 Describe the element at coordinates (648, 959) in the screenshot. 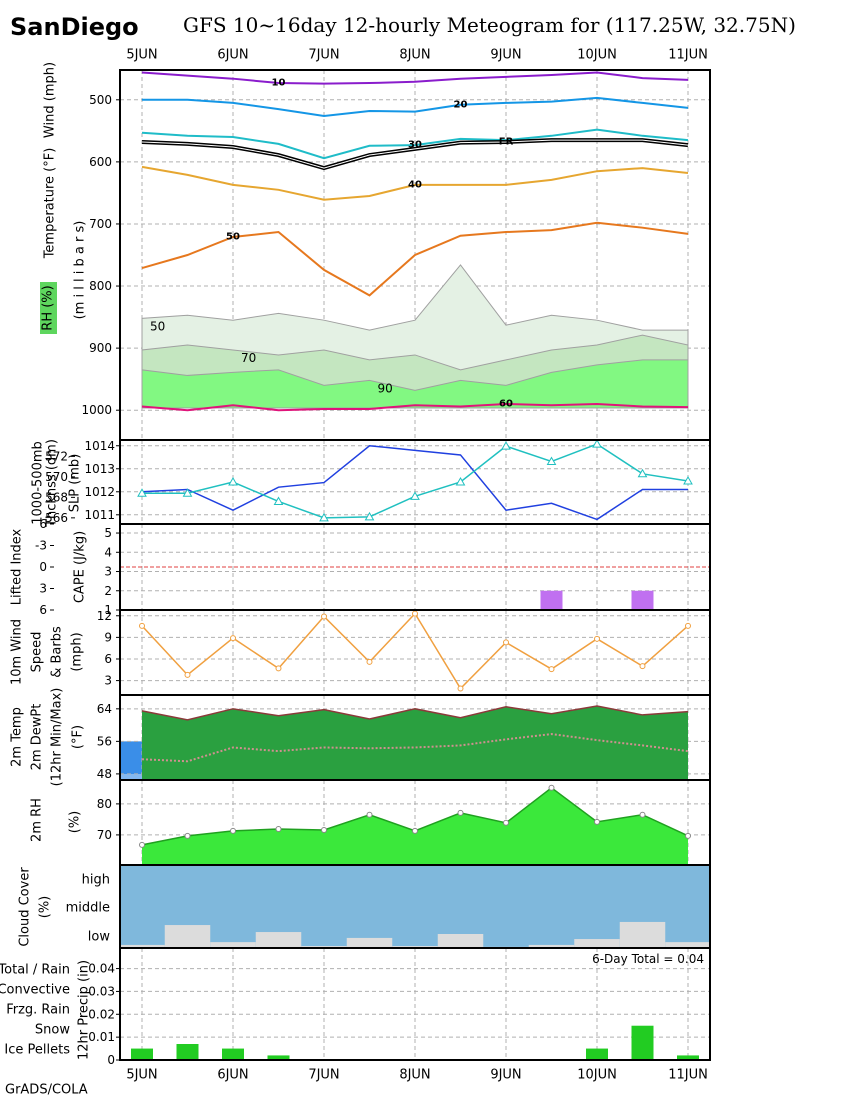

I see `annotation: 6-Day Total = 0.04` at that location.